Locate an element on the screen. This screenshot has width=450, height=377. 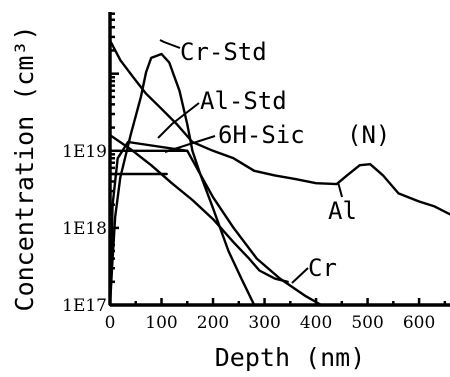
leader-cr-std is located at coordinates (170, 44).